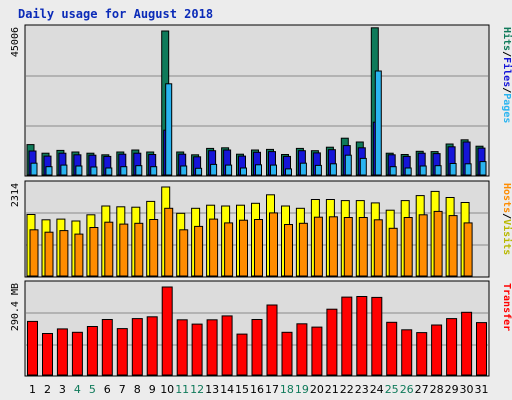 The width and height of the screenshot is (512, 400). Describe the element at coordinates (506, 108) in the screenshot. I see `series-legend-part: Pages` at that location.